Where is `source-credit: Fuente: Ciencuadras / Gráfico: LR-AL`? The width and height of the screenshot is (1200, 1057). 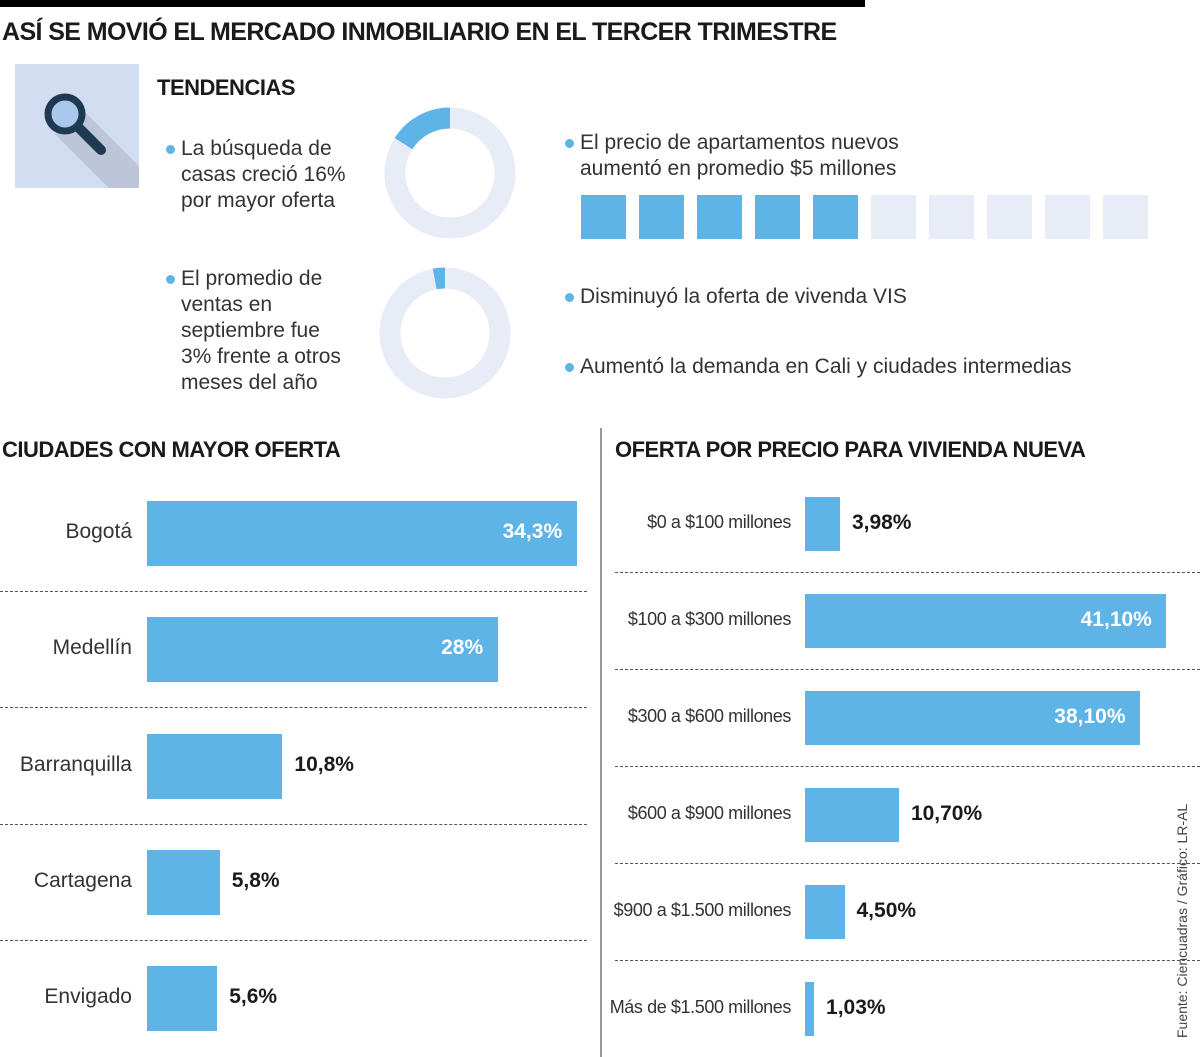 source-credit: Fuente: Ciencuadras / Gráfico: LR-AL is located at coordinates (1182, 920).